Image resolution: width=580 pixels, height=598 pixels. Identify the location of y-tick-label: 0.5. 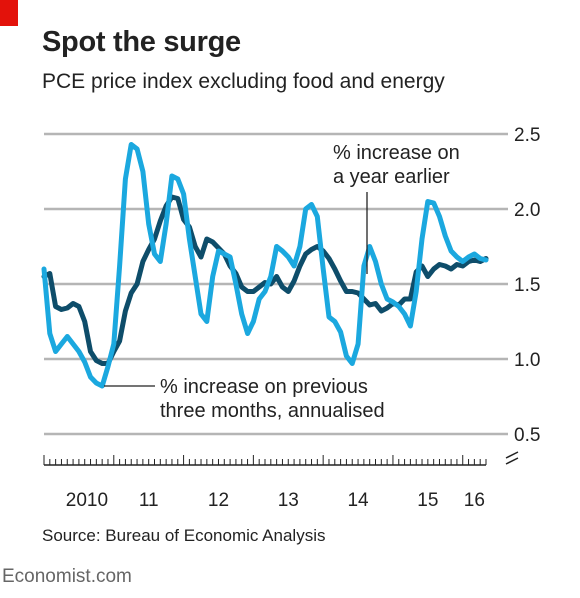
(527, 435).